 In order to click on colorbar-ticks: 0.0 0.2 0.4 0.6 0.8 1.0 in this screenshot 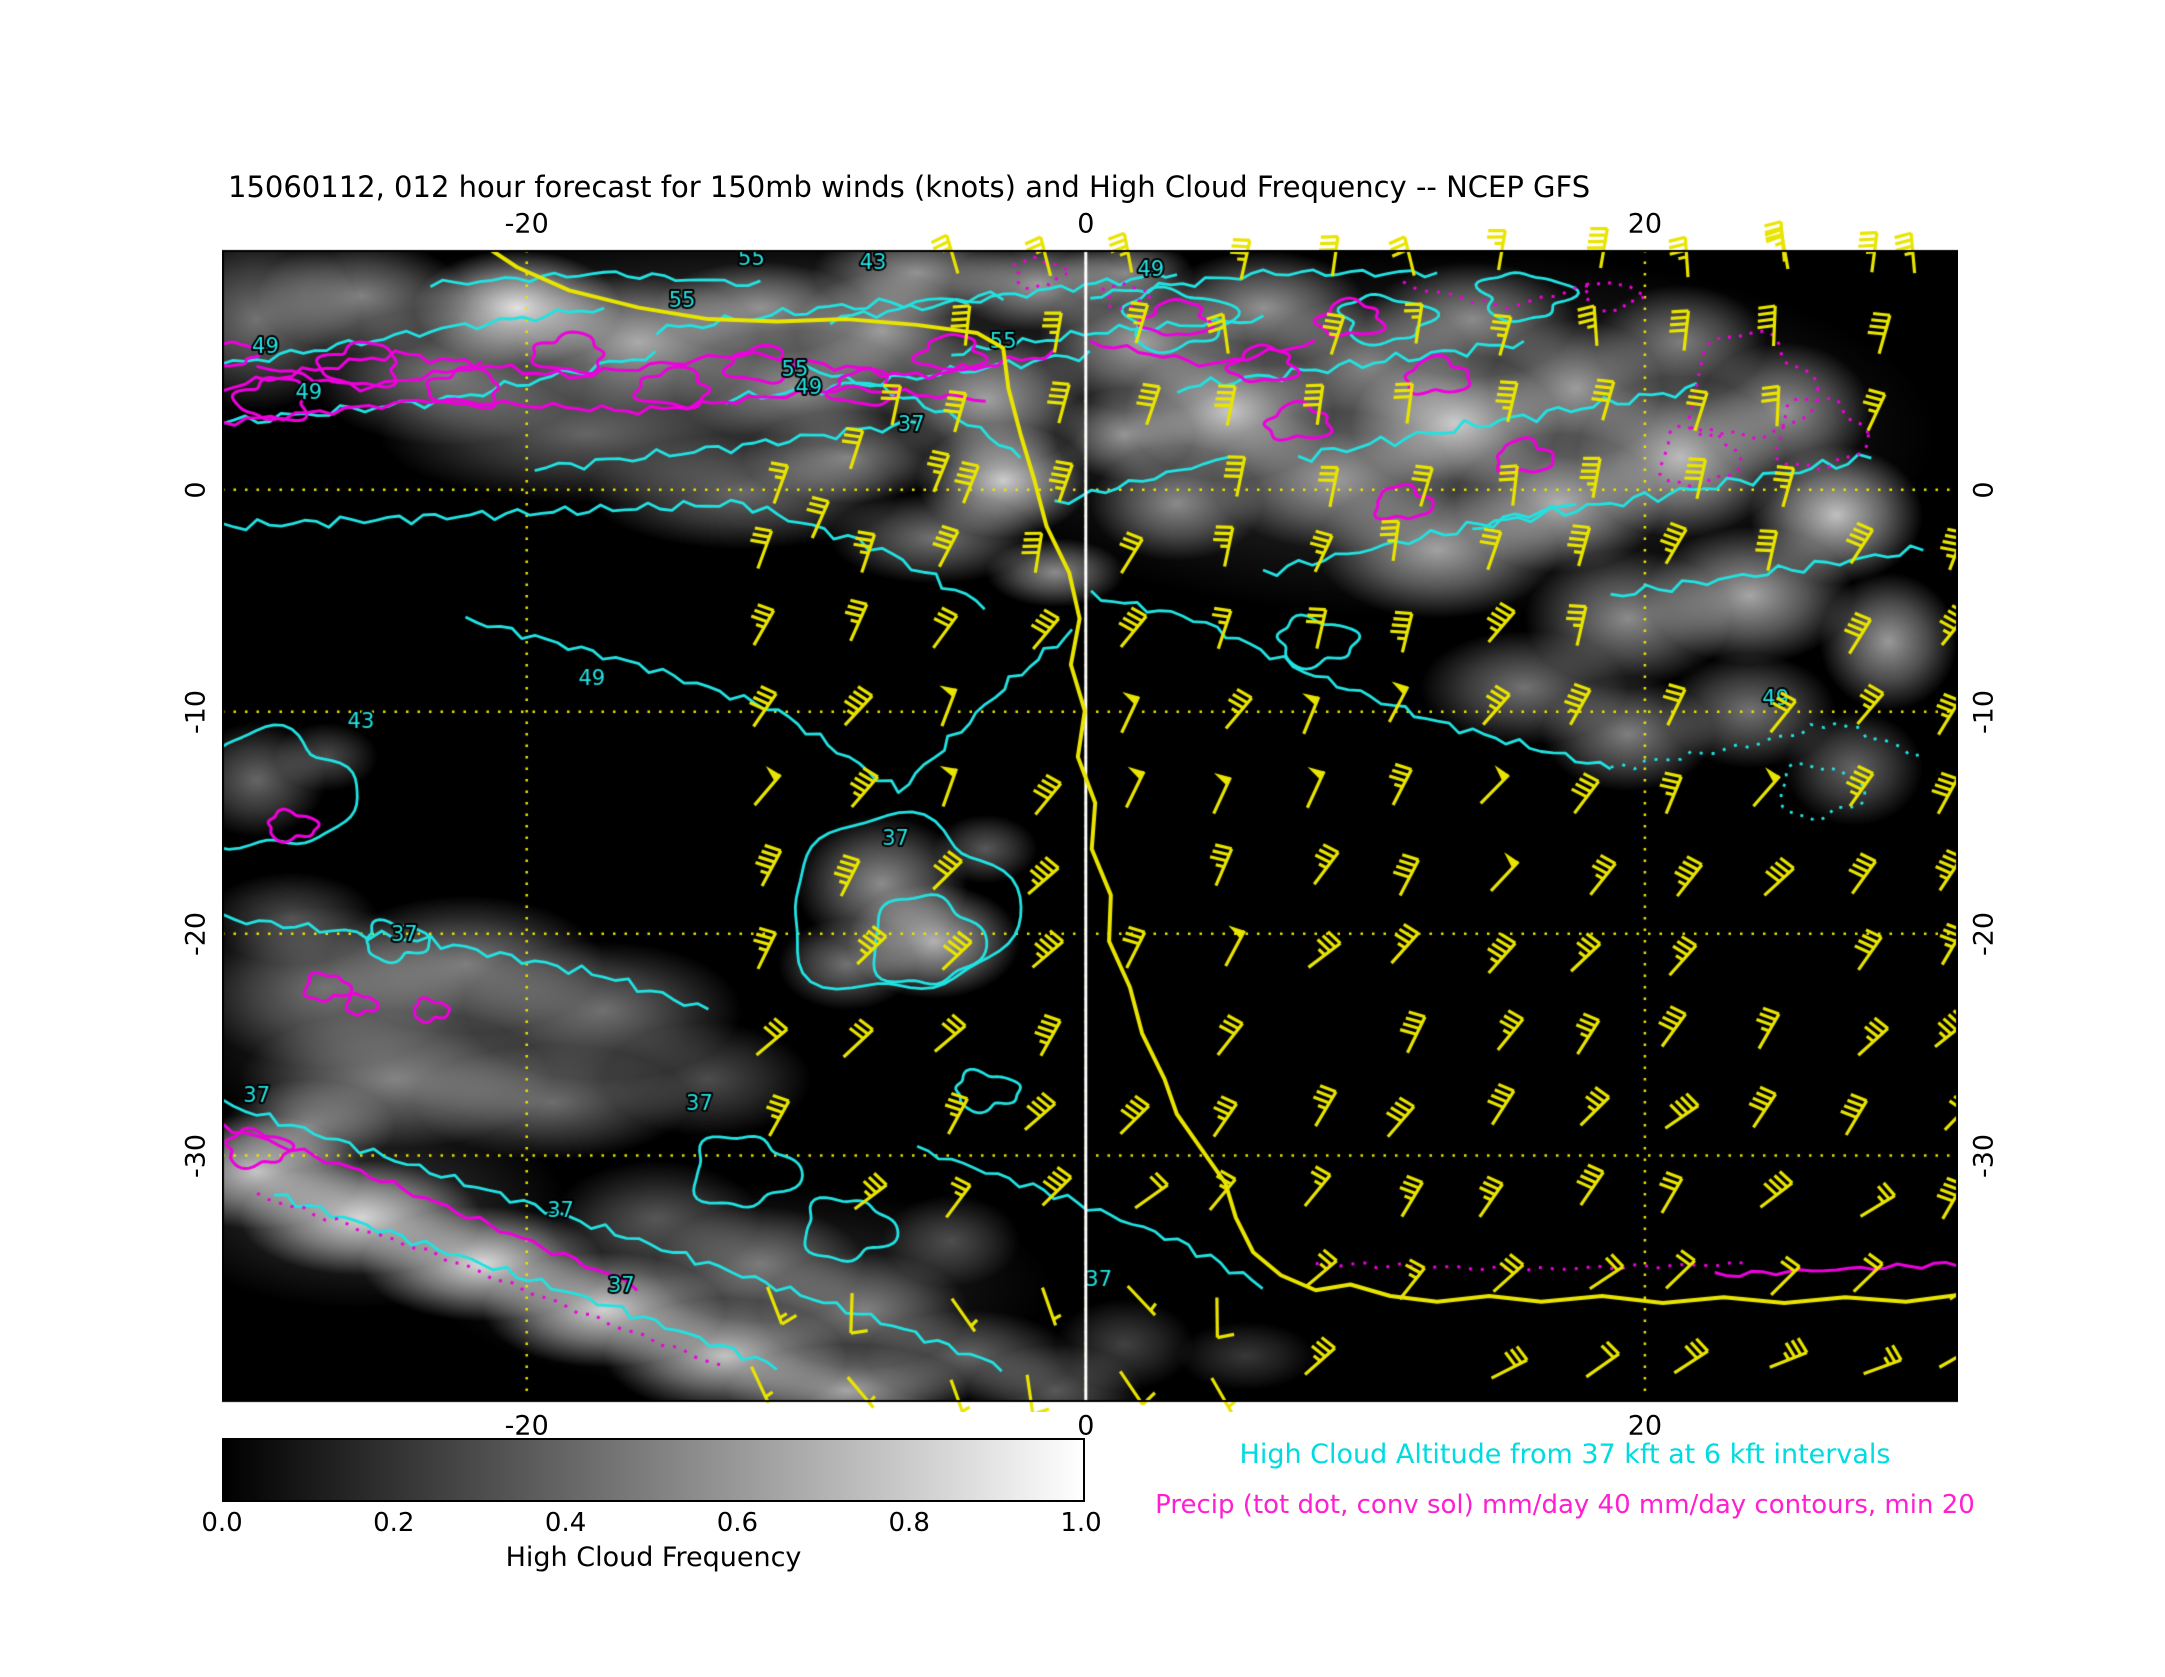, I will do `click(651, 1520)`.